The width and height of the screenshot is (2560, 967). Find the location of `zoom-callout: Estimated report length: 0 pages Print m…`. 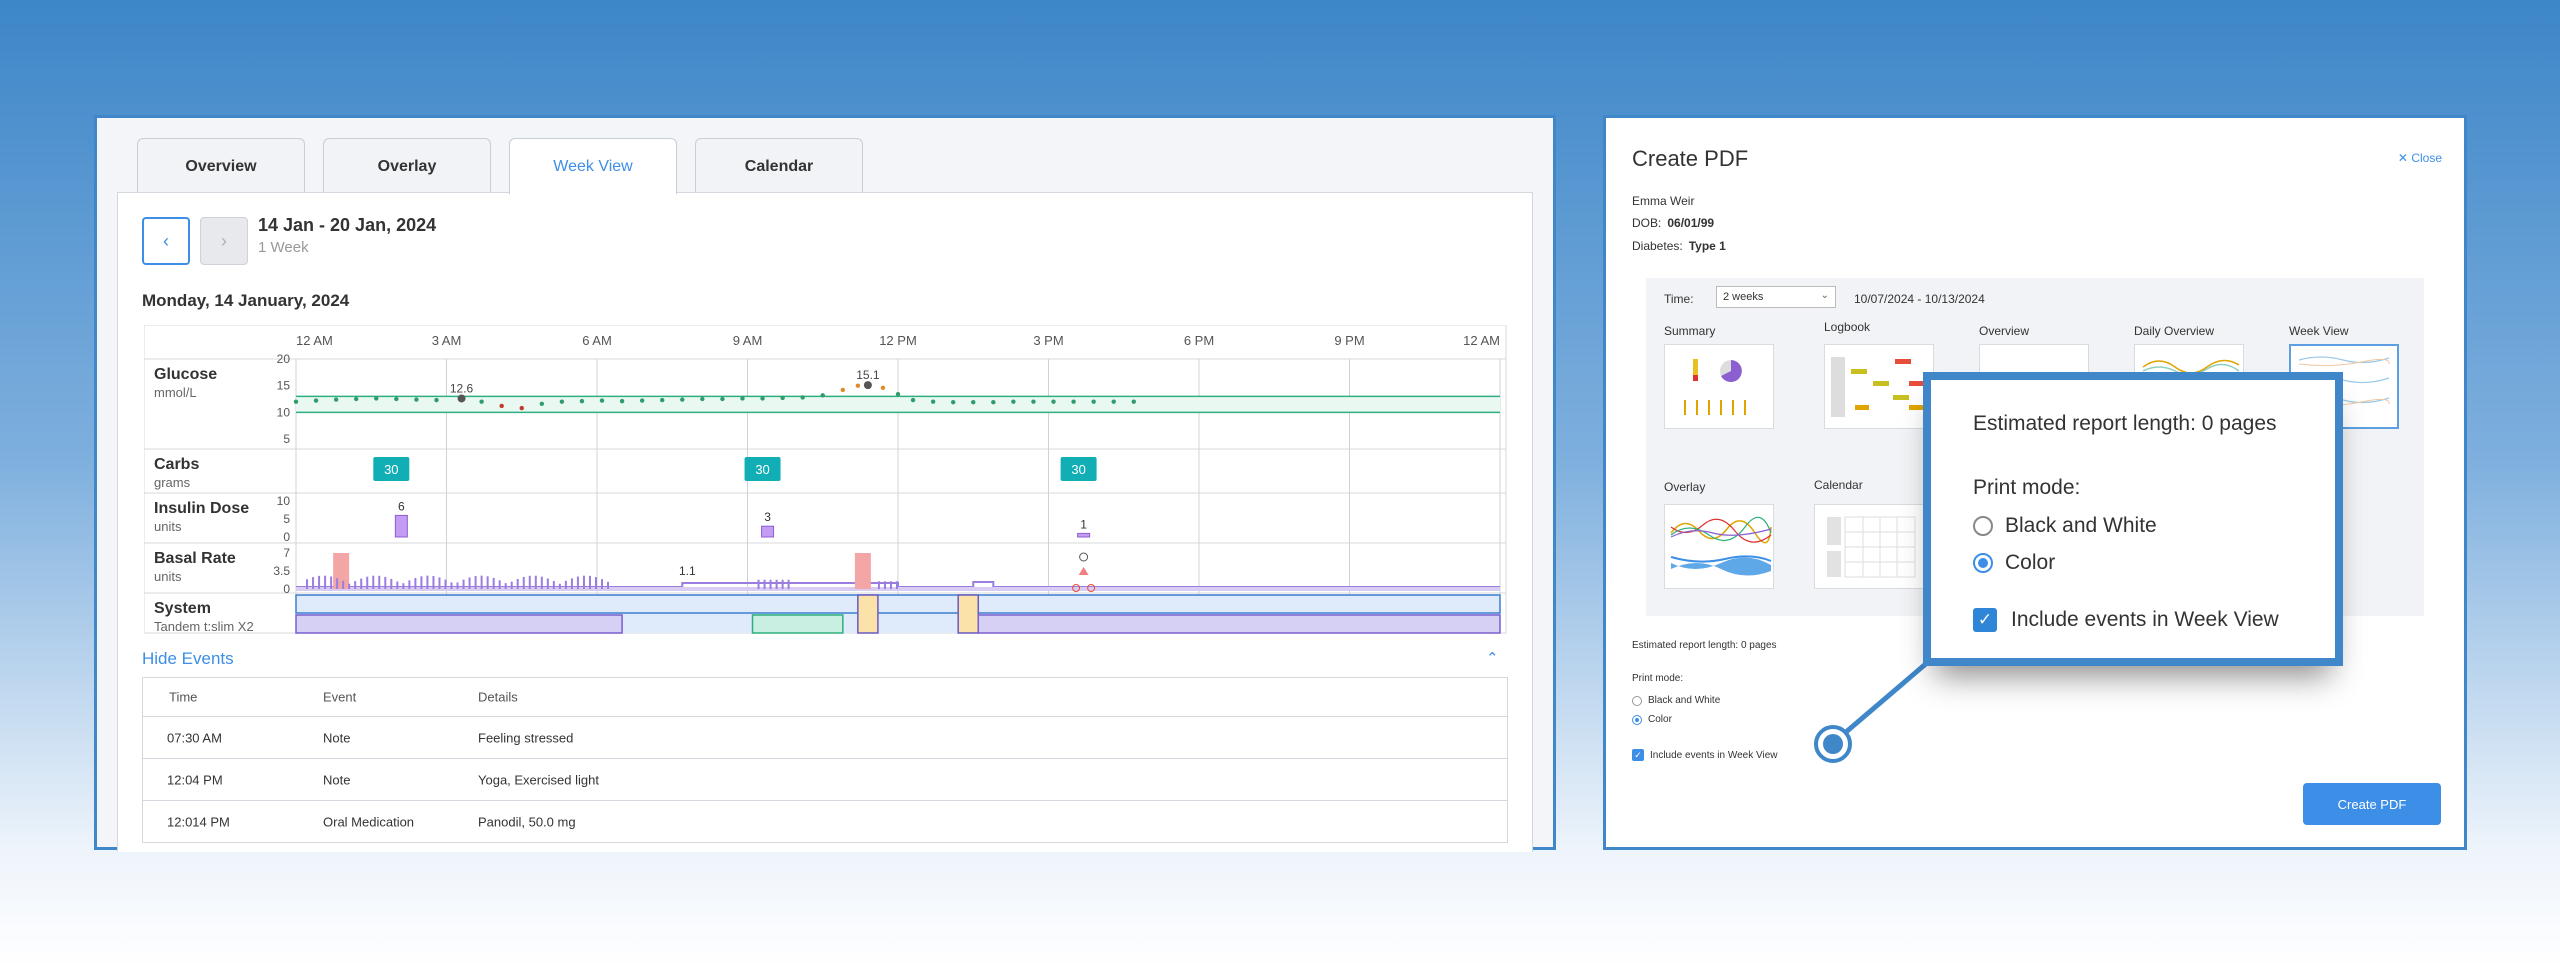

zoom-callout: Estimated report length: 0 pages Print m… is located at coordinates (2133, 519).